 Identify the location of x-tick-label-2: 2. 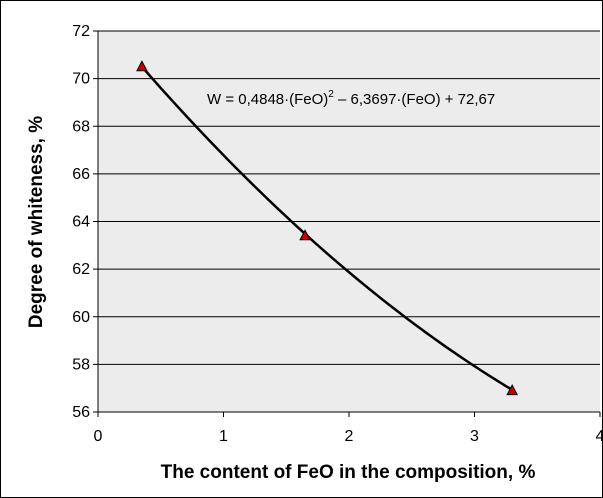
(349, 436).